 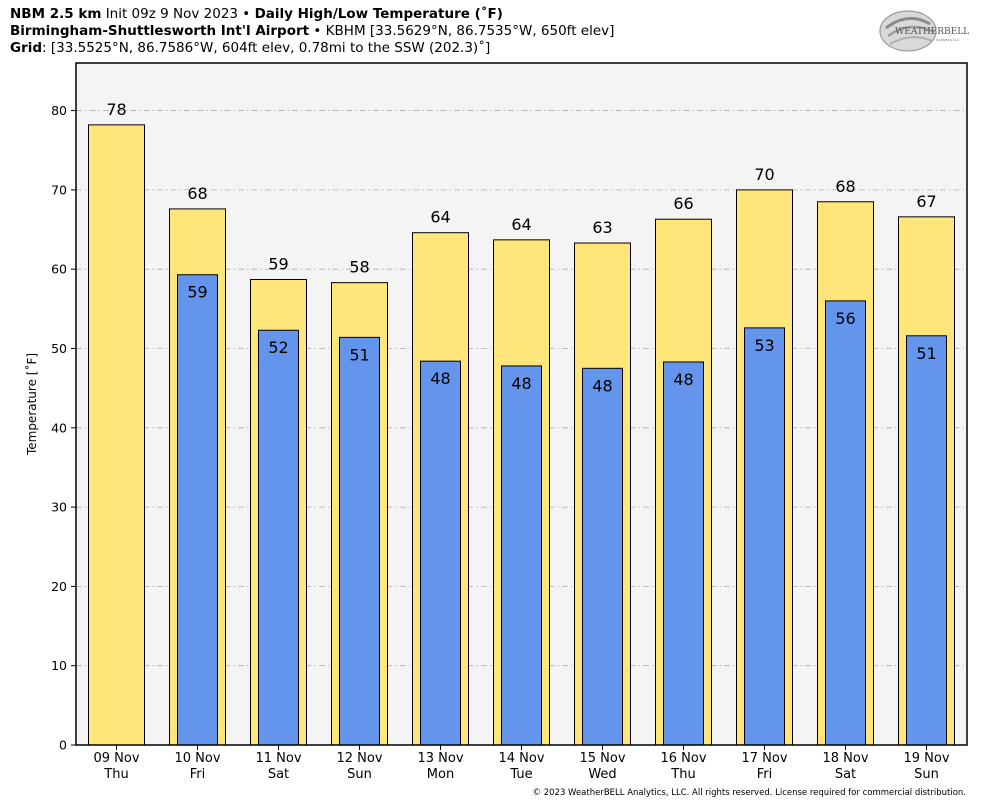 What do you see at coordinates (197, 758) in the screenshot?
I see `x-tick-label-date: 10 Nov` at bounding box center [197, 758].